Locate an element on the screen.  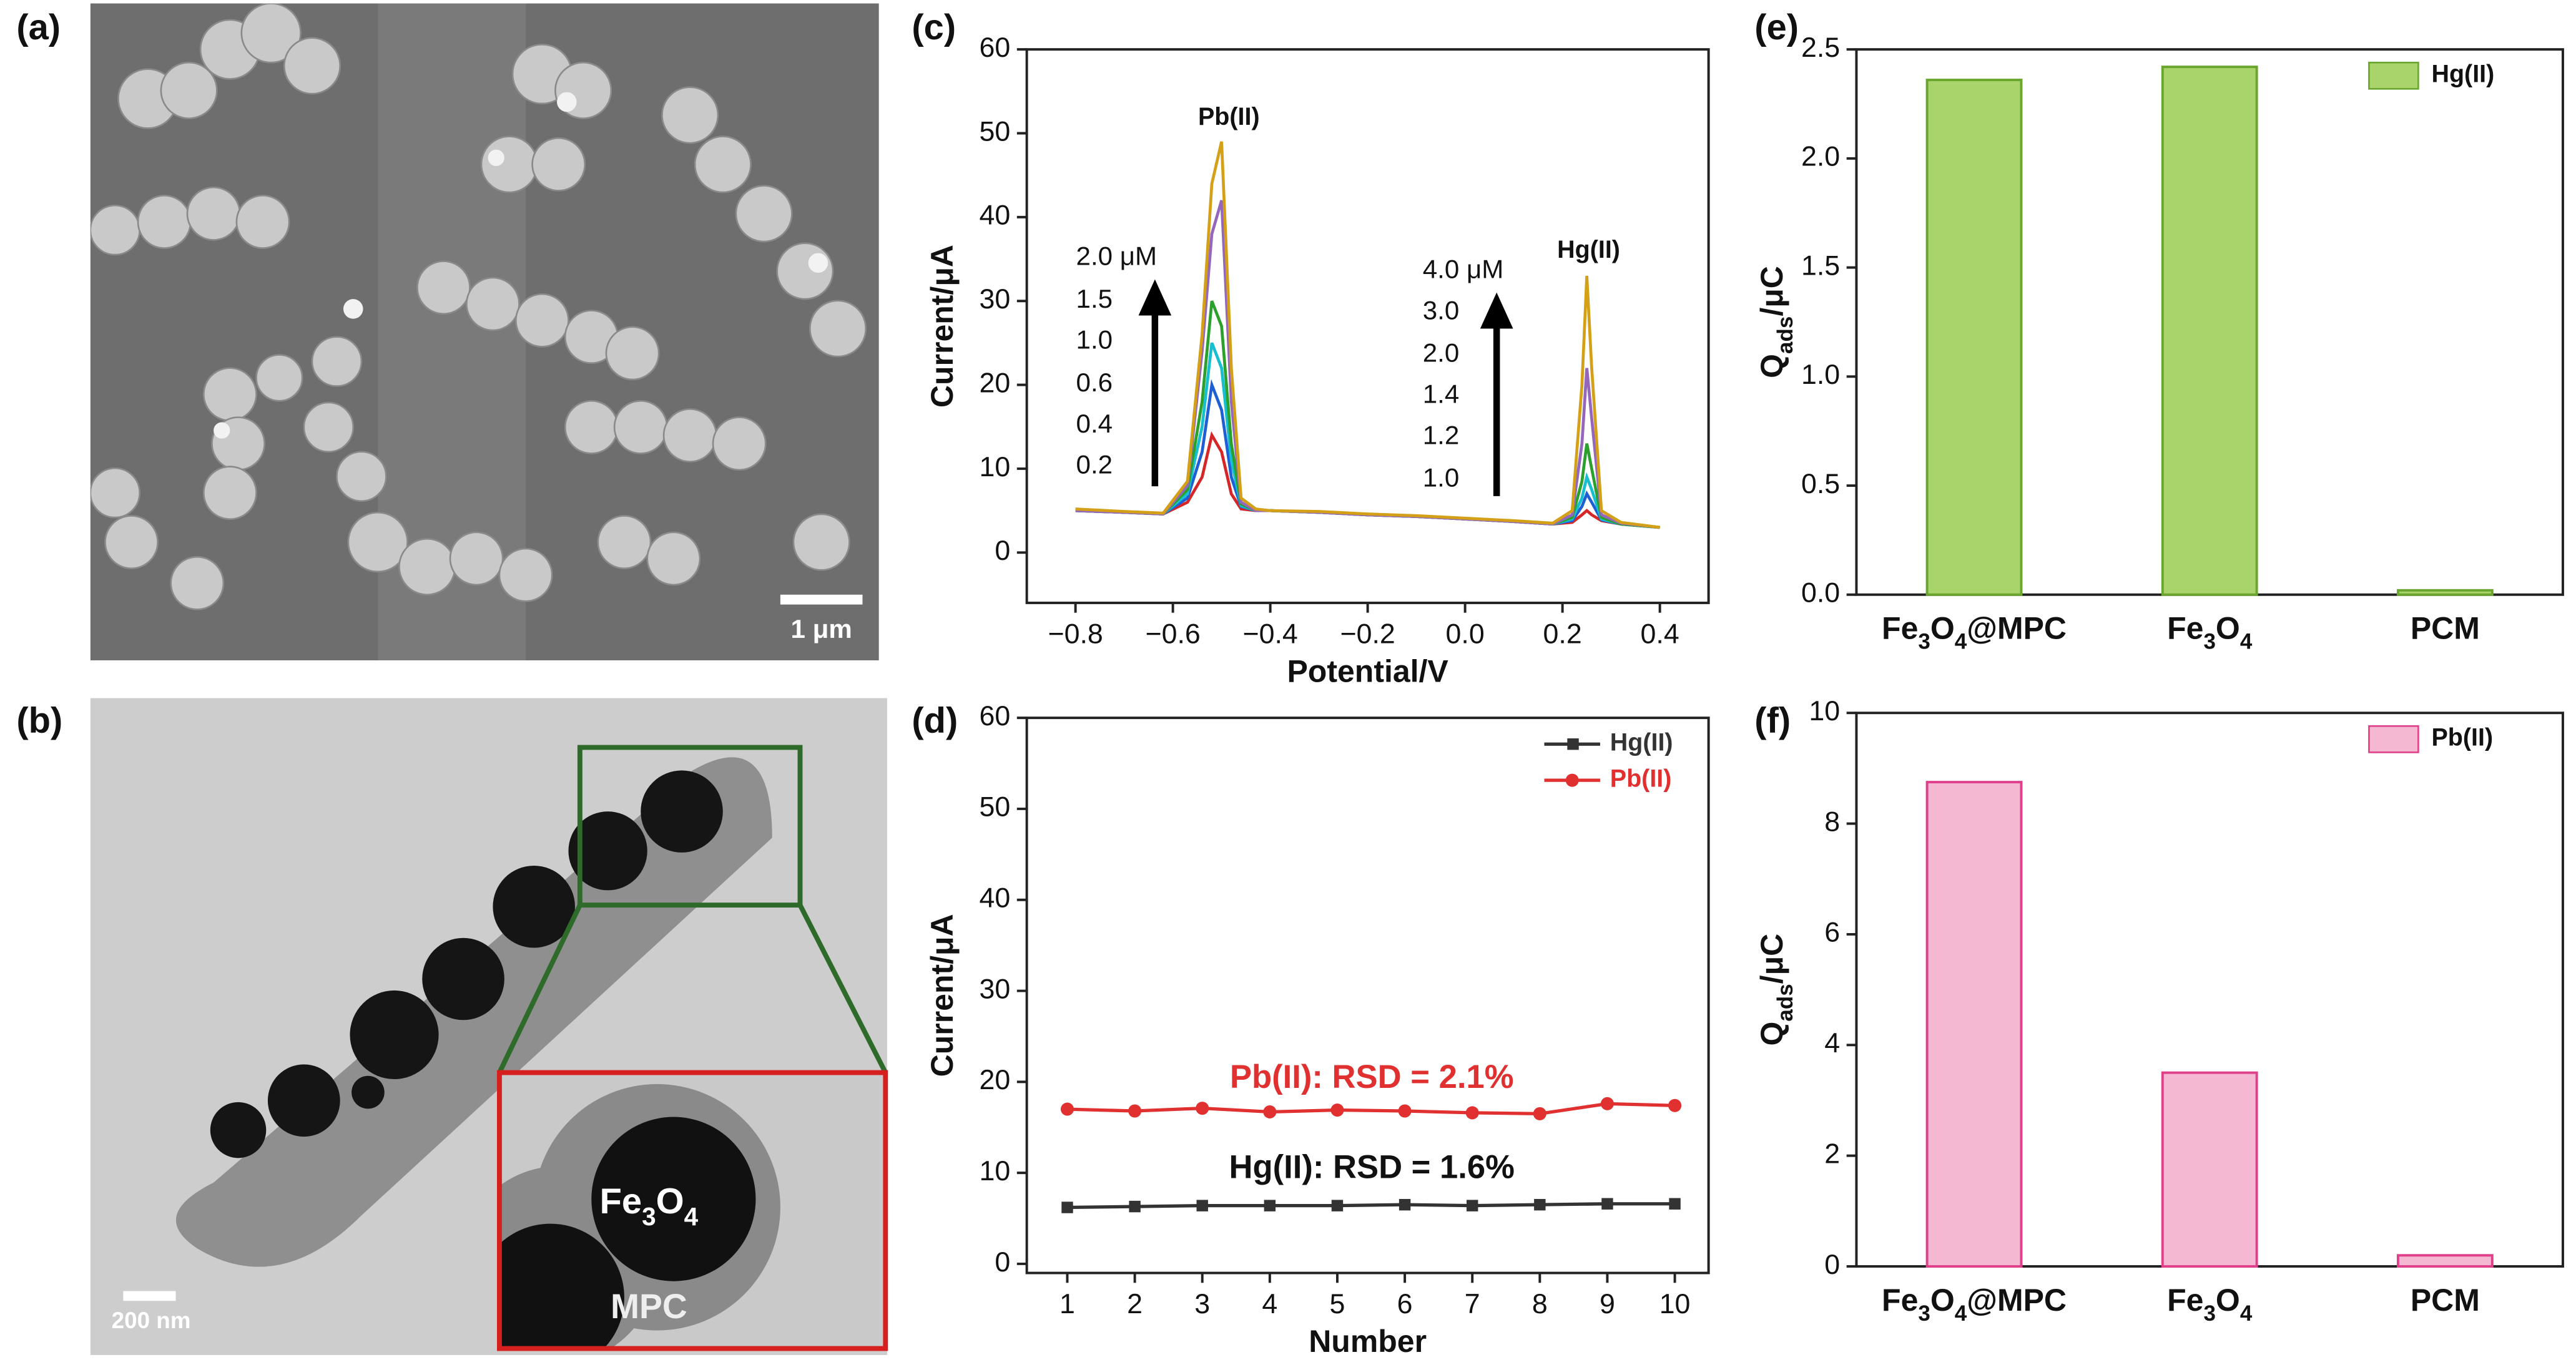
x-tick-label: 3 is located at coordinates (1202, 1304).